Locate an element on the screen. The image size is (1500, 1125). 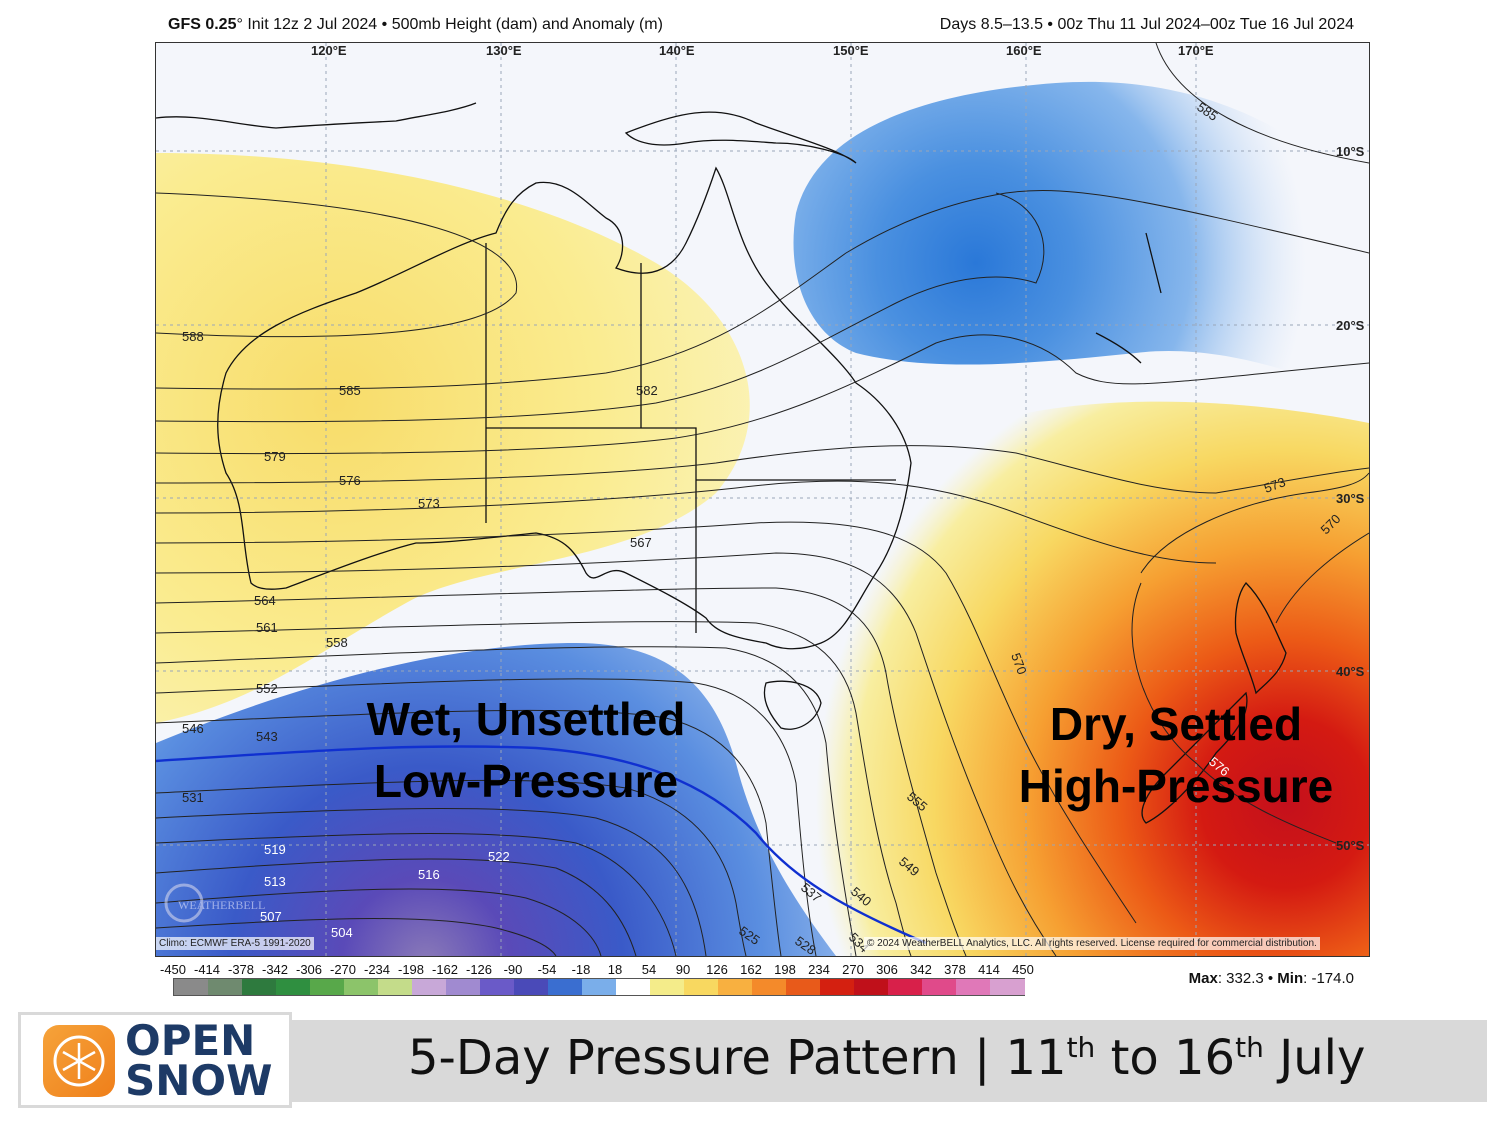
lon-label: 120°E is located at coordinates (329, 50).